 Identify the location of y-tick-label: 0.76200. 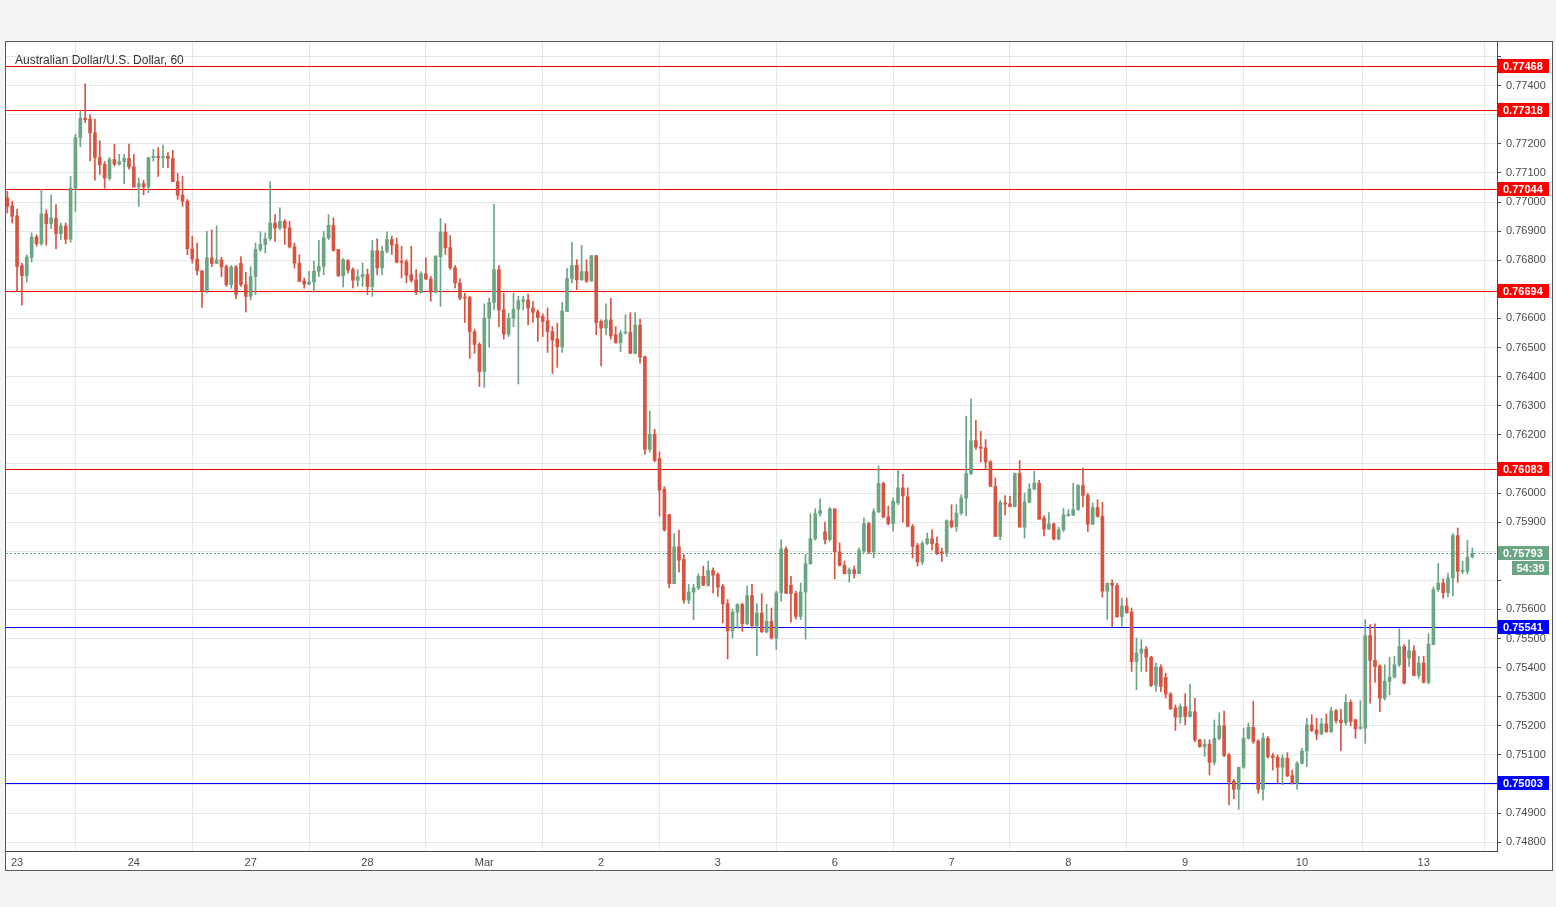
(1526, 433).